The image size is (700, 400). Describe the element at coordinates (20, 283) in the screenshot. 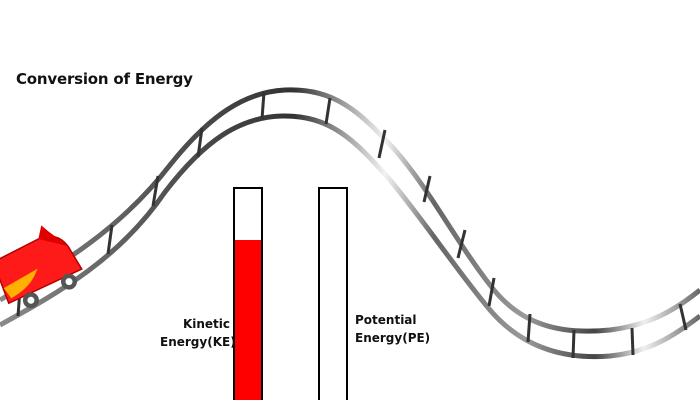

I see `cart-stripe` at that location.